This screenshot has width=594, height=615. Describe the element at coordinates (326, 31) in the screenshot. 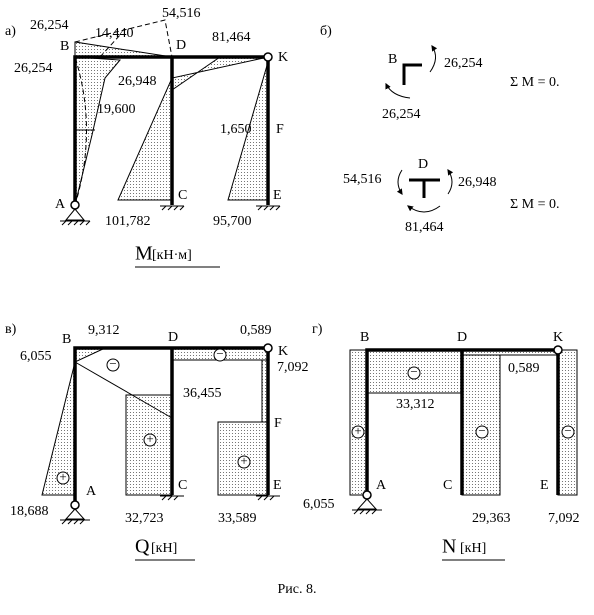

I see `panel-label: б)` at that location.